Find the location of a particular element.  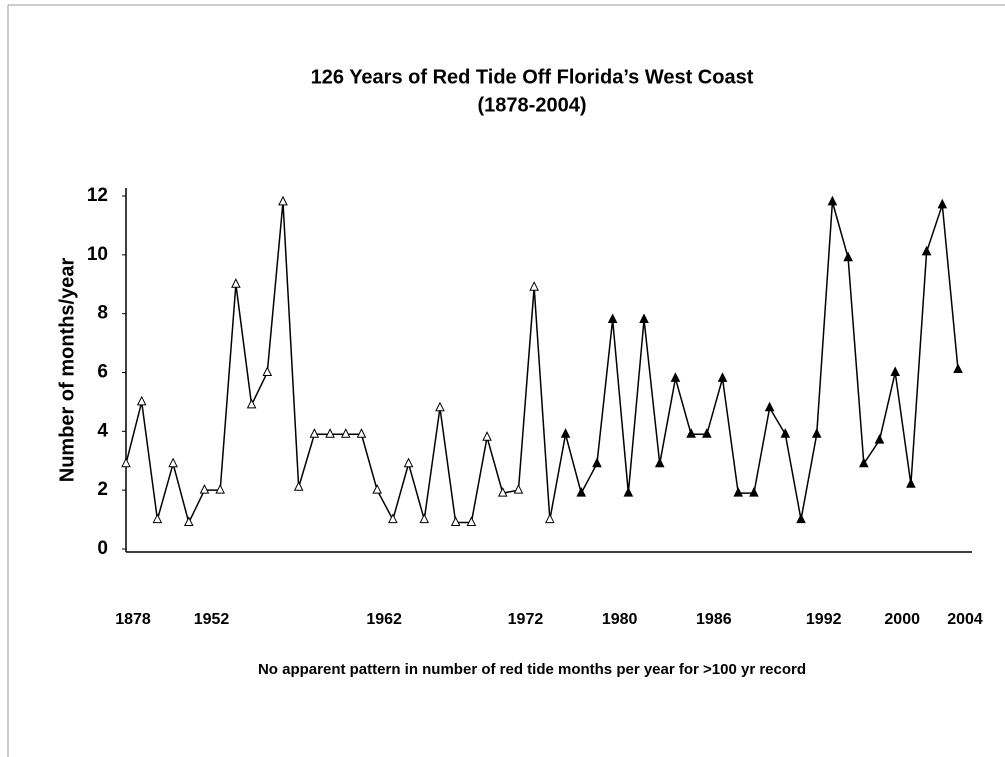

x-tick-label: 1992 is located at coordinates (824, 619).